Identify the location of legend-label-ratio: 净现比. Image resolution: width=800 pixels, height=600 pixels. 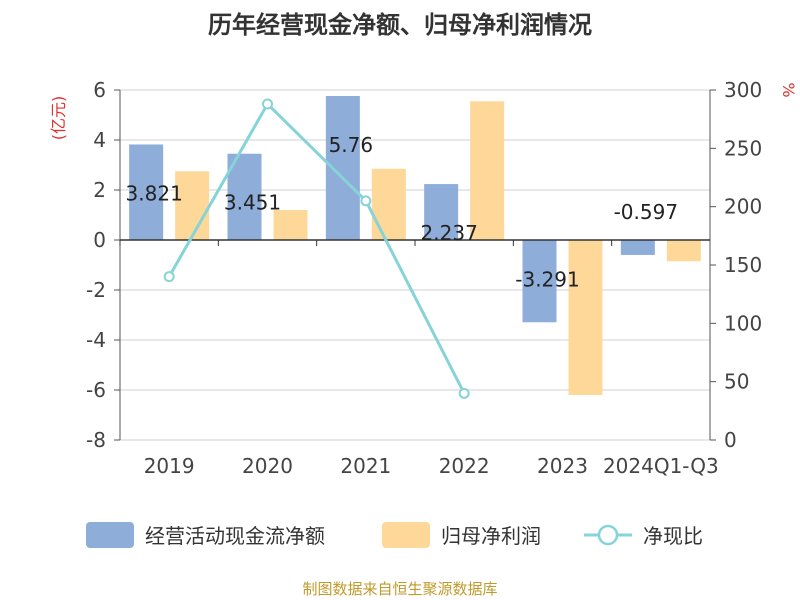
(673, 536).